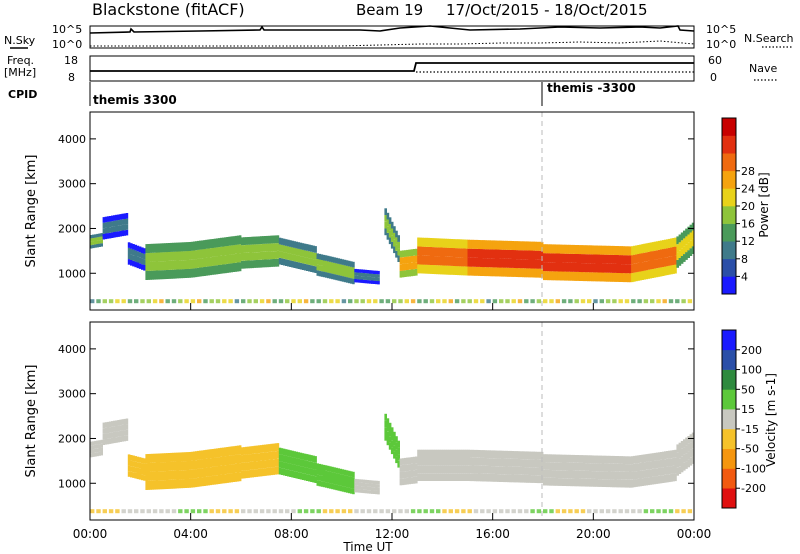 The width and height of the screenshot is (800, 554). What do you see at coordinates (367, 547) in the screenshot?
I see `time-axis-label: Time UT` at bounding box center [367, 547].